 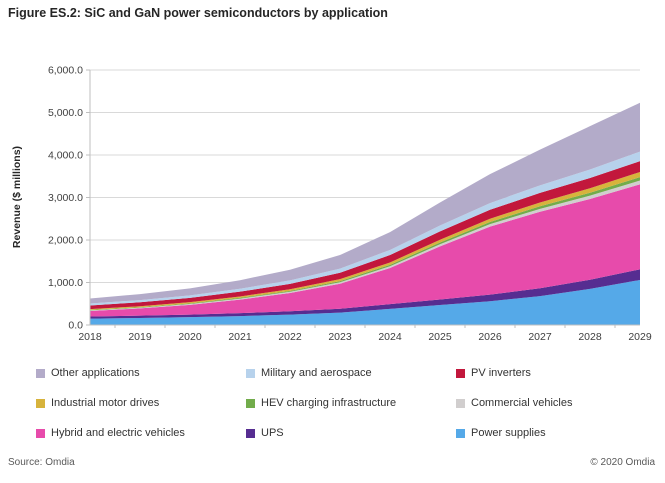 I want to click on legend-label: Commercial vehicles, so click(x=522, y=403).